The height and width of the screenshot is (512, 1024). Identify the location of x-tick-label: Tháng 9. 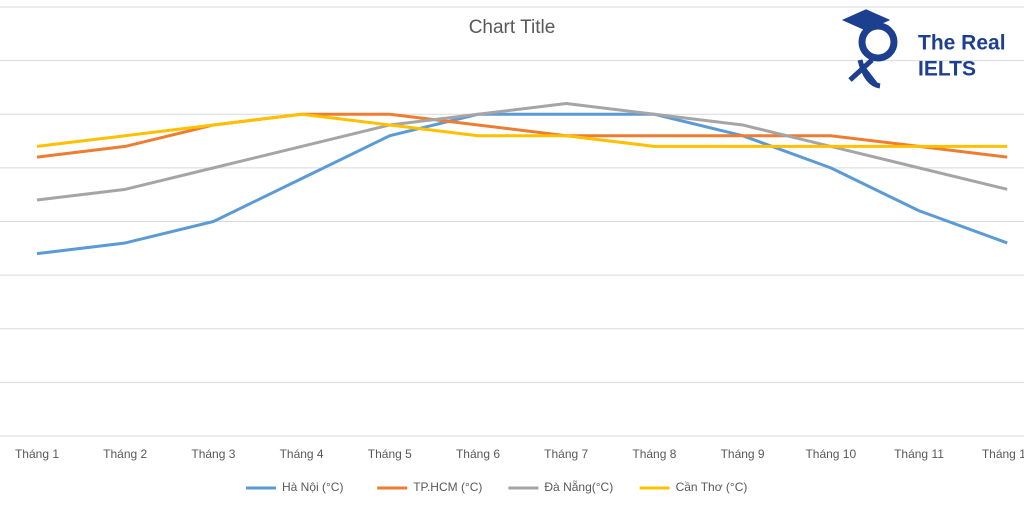
(743, 454).